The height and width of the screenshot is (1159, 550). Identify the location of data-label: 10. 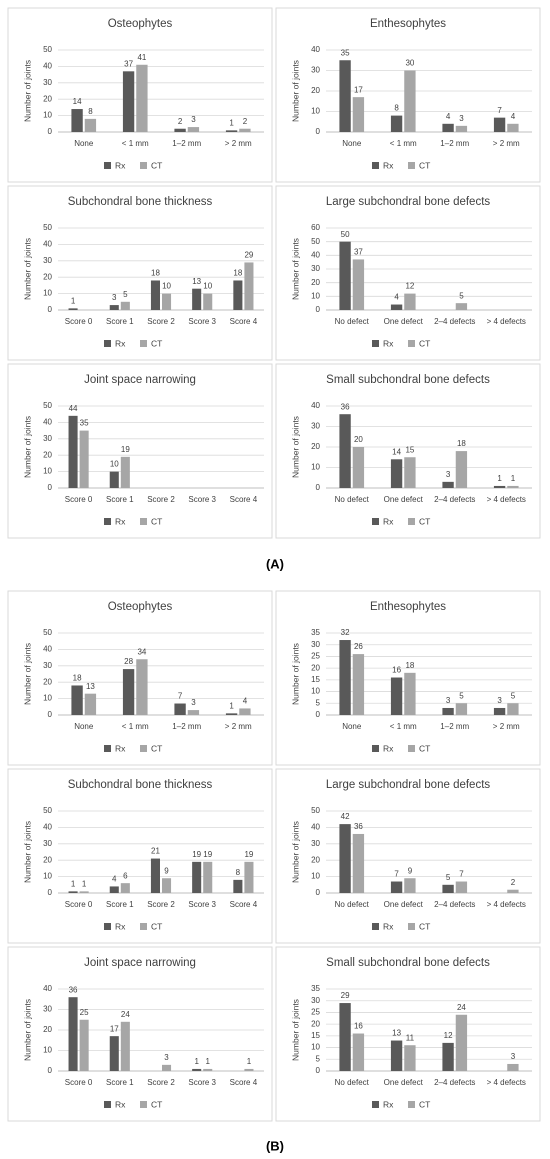
(114, 464).